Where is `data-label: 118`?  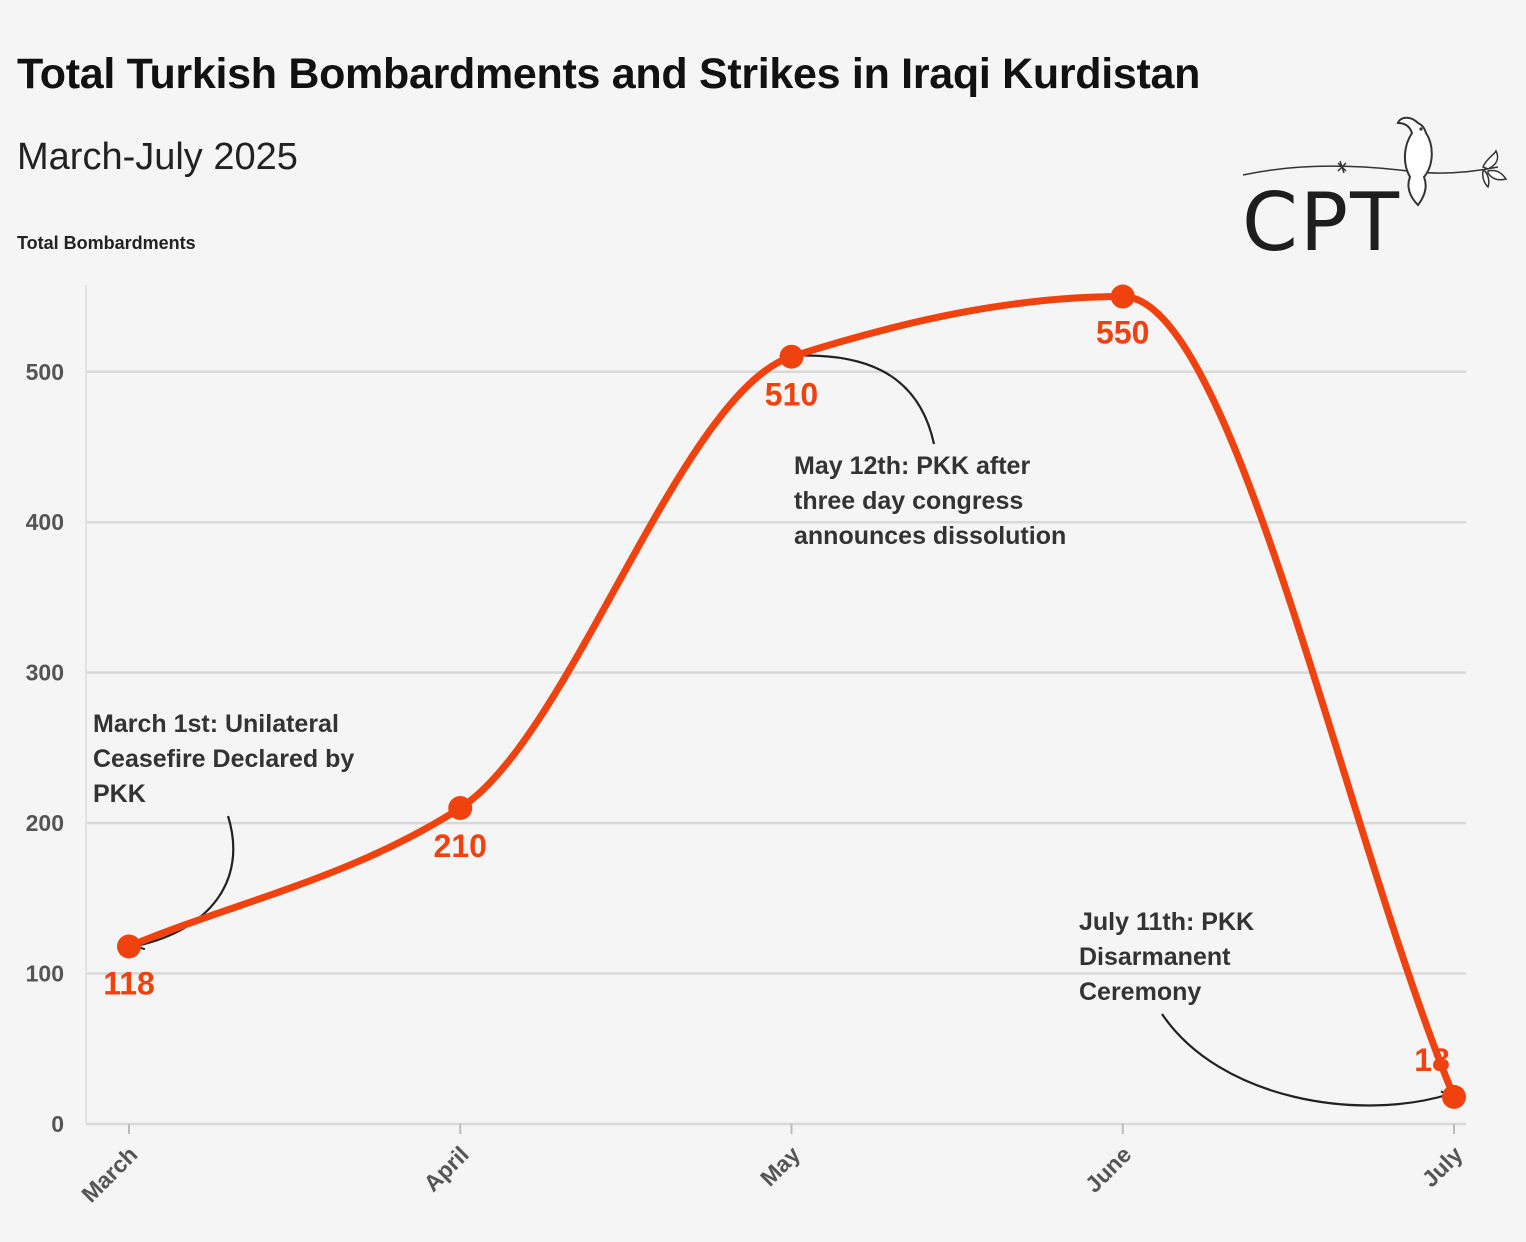 data-label: 118 is located at coordinates (129, 983).